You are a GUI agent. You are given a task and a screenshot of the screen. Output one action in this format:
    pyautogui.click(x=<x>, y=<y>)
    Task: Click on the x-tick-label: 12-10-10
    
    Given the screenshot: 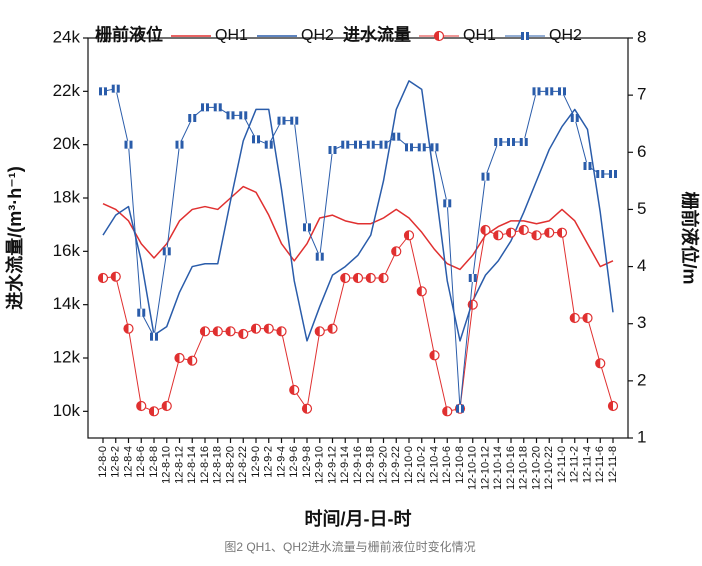 What is the action you would take?
    pyautogui.click(x=473, y=468)
    